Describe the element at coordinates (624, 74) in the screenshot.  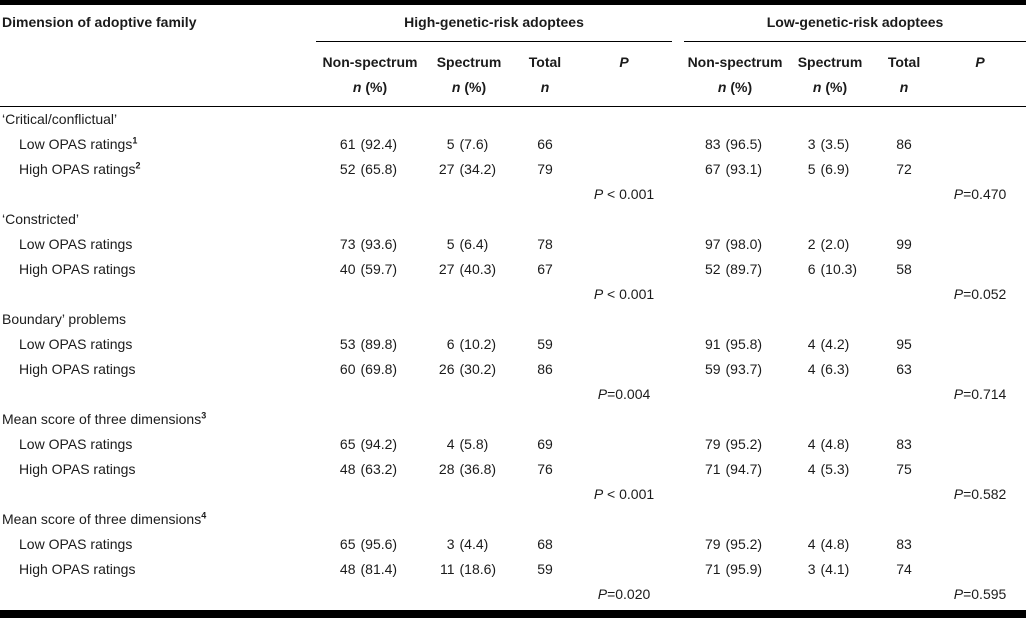
I see `col-header-high-p: P` at that location.